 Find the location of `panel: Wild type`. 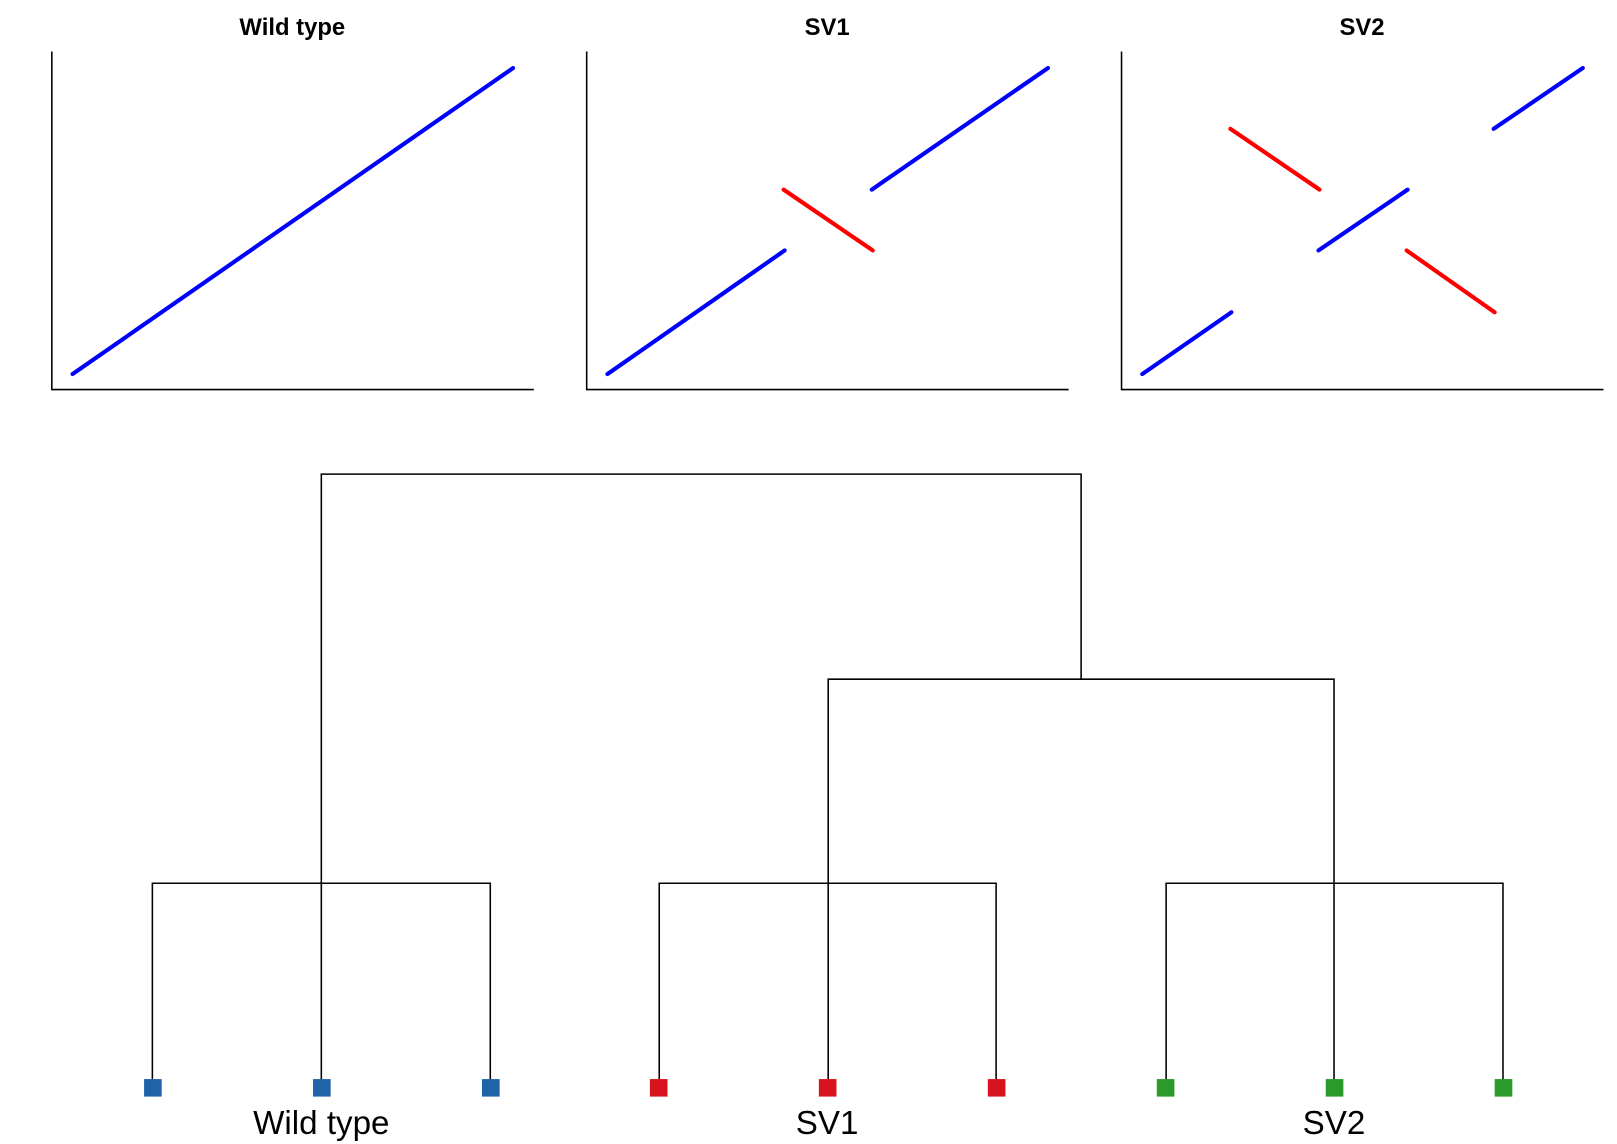

panel: Wild type is located at coordinates (292, 202).